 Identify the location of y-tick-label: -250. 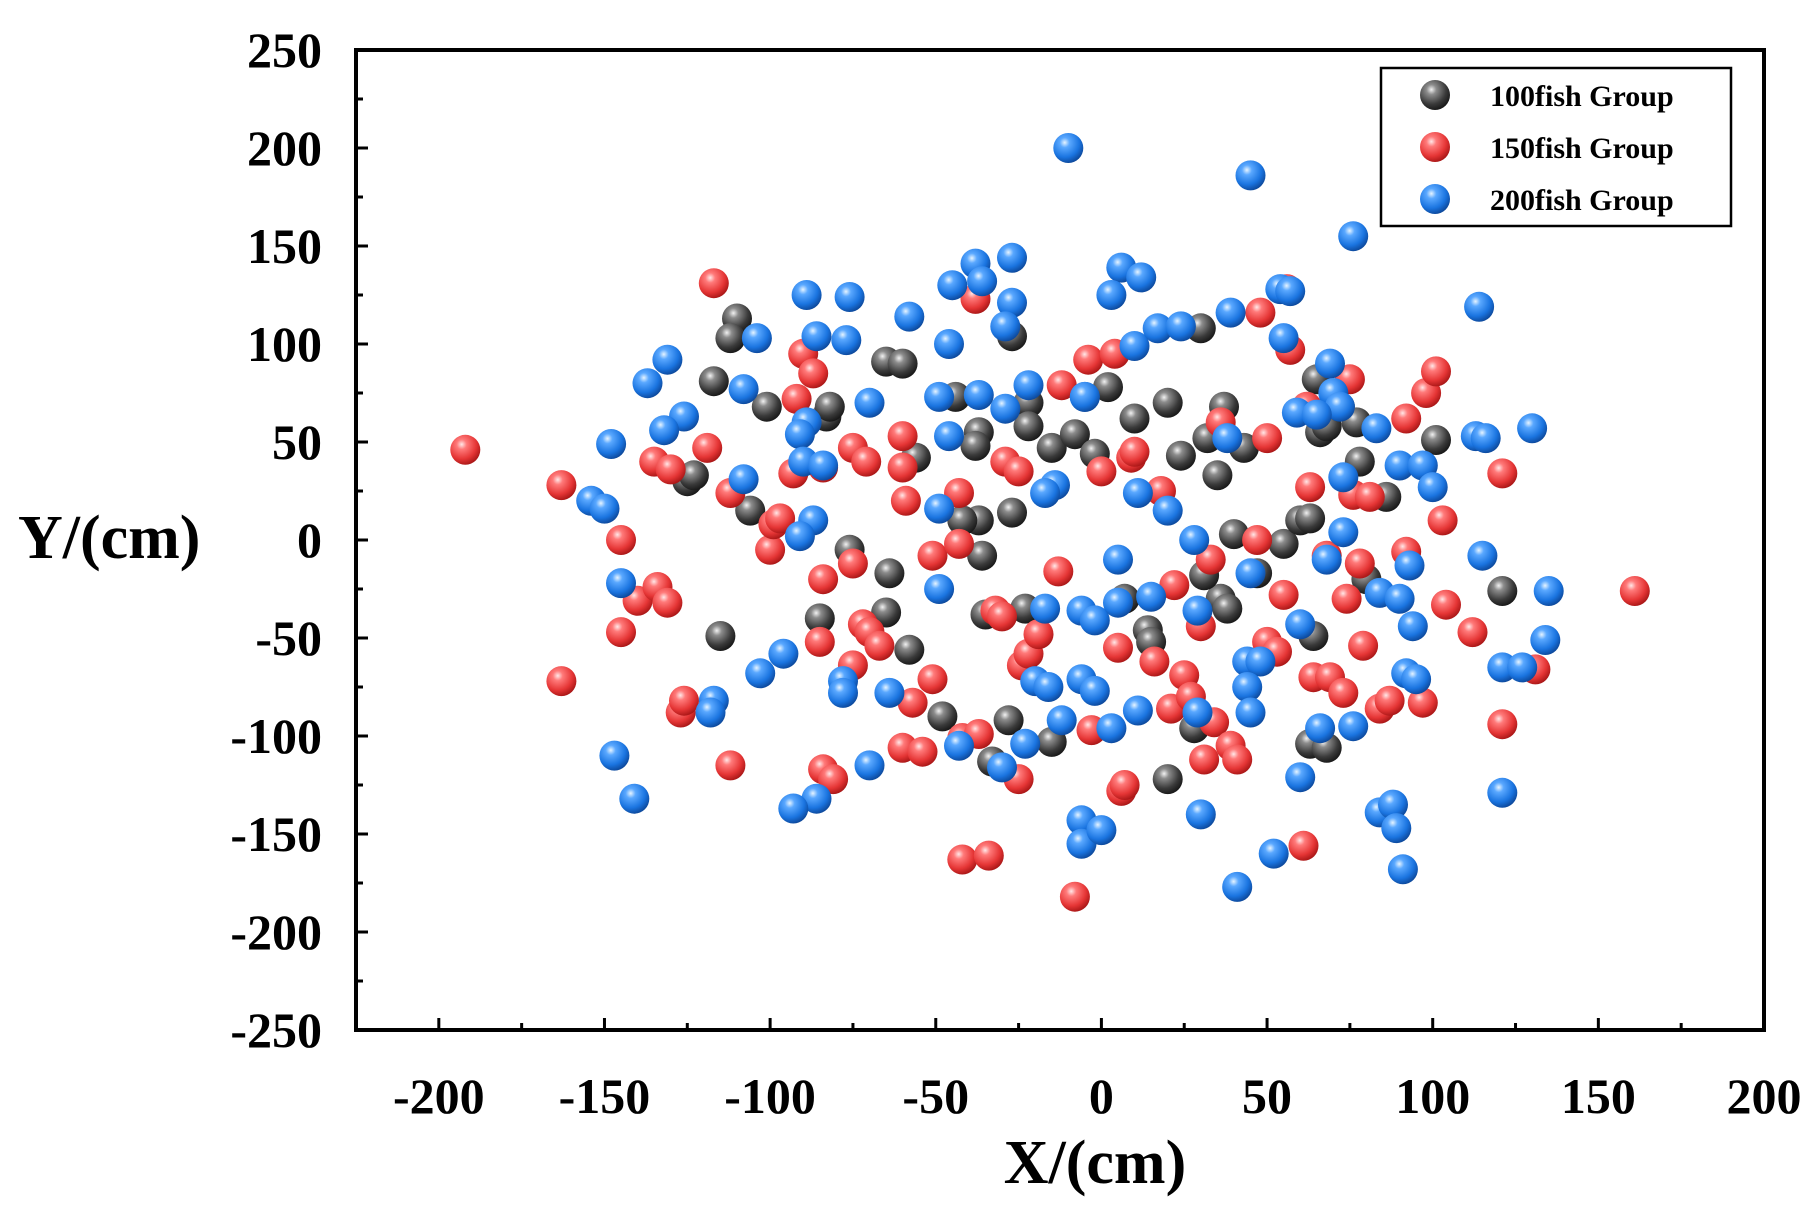
(276, 1030).